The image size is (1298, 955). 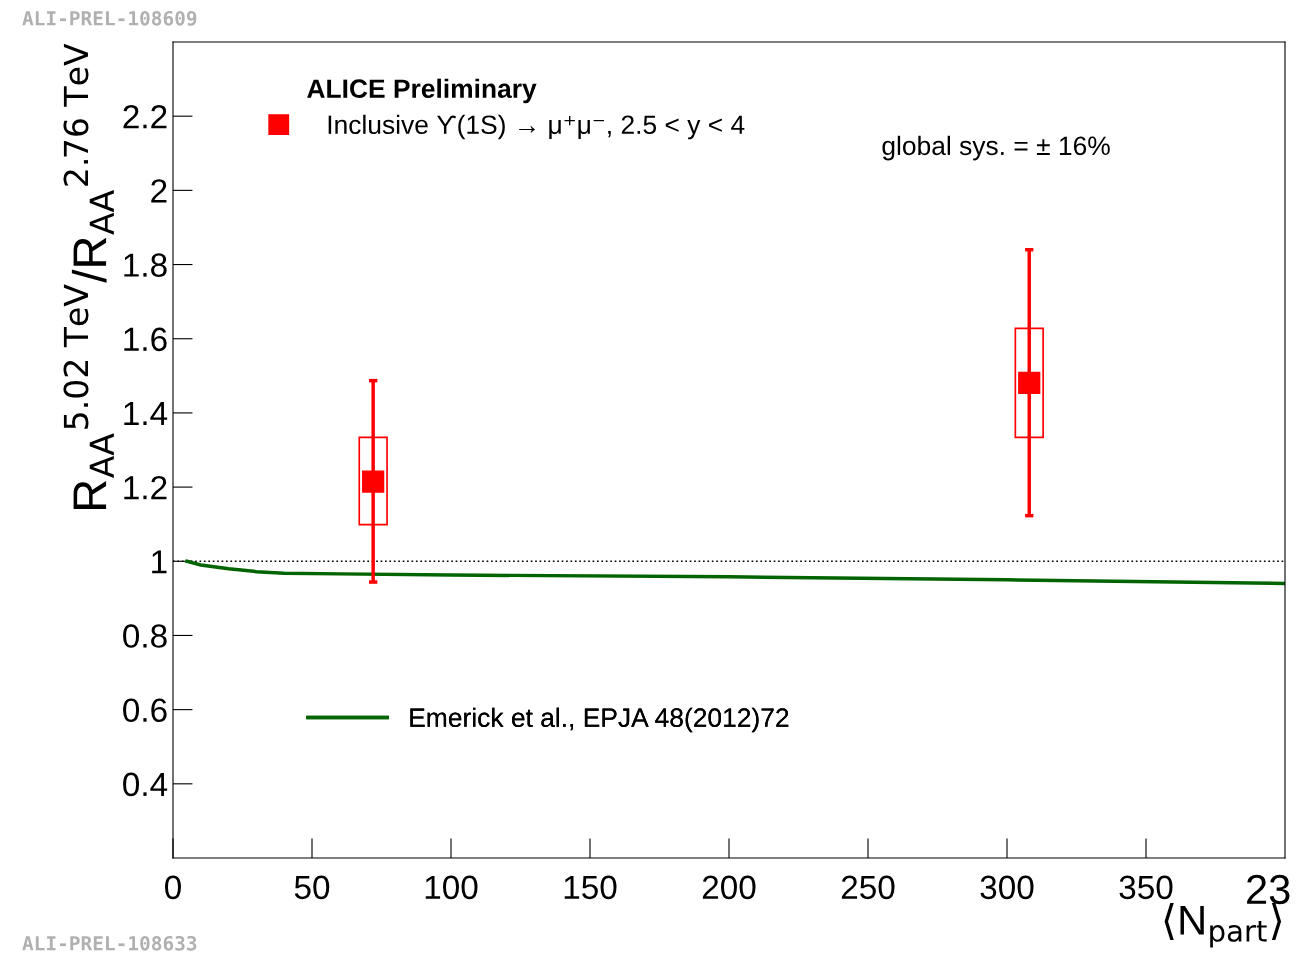 I want to click on x-tick-label: 300, so click(x=1007, y=887).